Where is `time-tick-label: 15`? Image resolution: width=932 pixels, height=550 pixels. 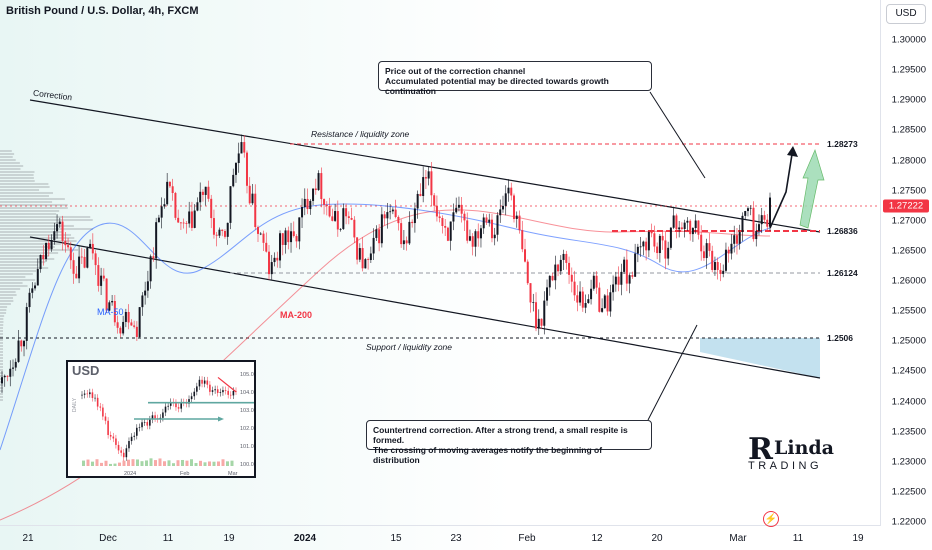 time-tick-label: 15 is located at coordinates (396, 538).